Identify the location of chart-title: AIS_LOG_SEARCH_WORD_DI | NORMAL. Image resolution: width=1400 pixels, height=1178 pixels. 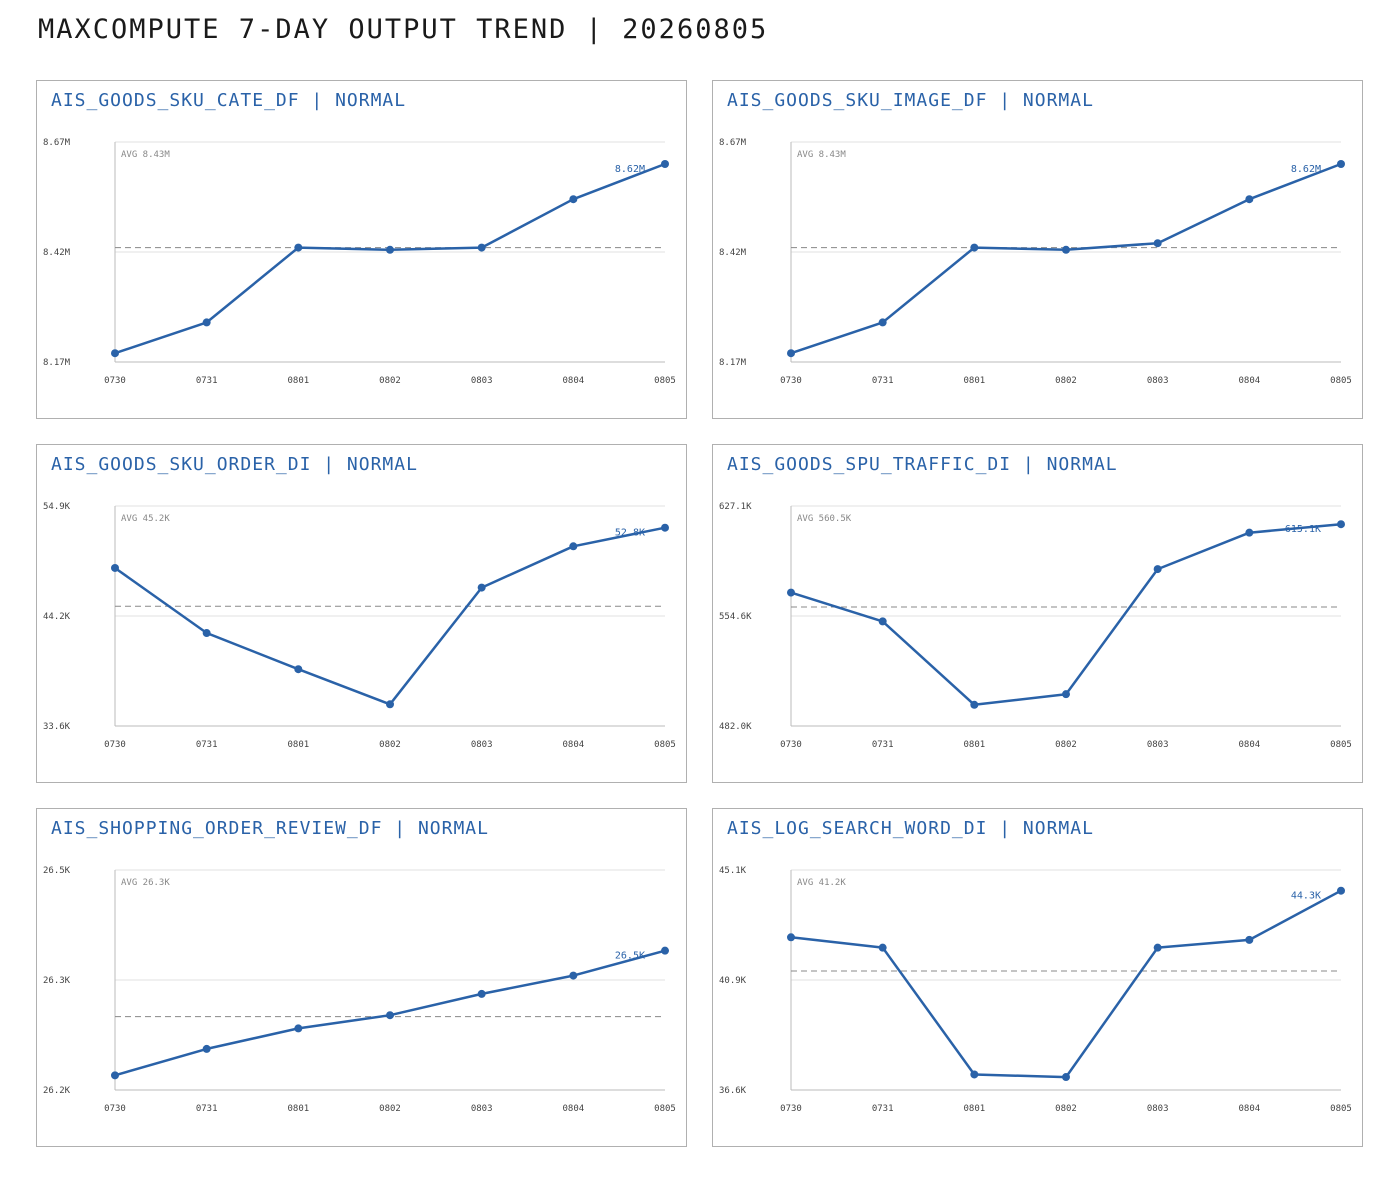
(910, 828).